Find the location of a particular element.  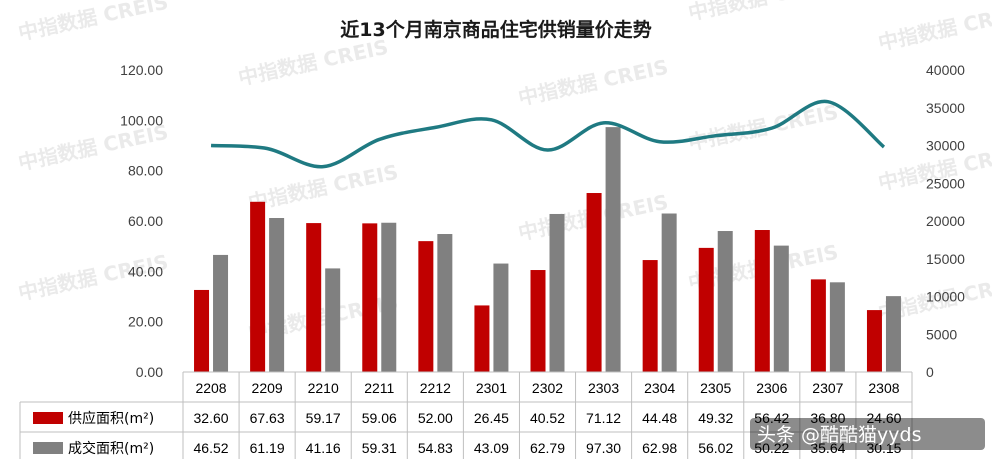

right-axis-tick: 30000 is located at coordinates (945, 146).